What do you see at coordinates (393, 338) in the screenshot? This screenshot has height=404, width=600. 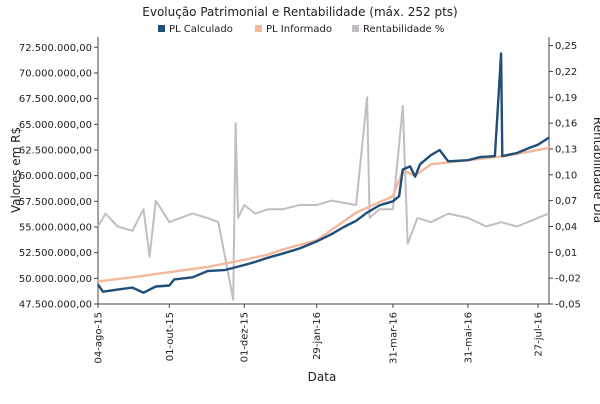 I see `x-tick-label: 31-mar-16` at bounding box center [393, 338].